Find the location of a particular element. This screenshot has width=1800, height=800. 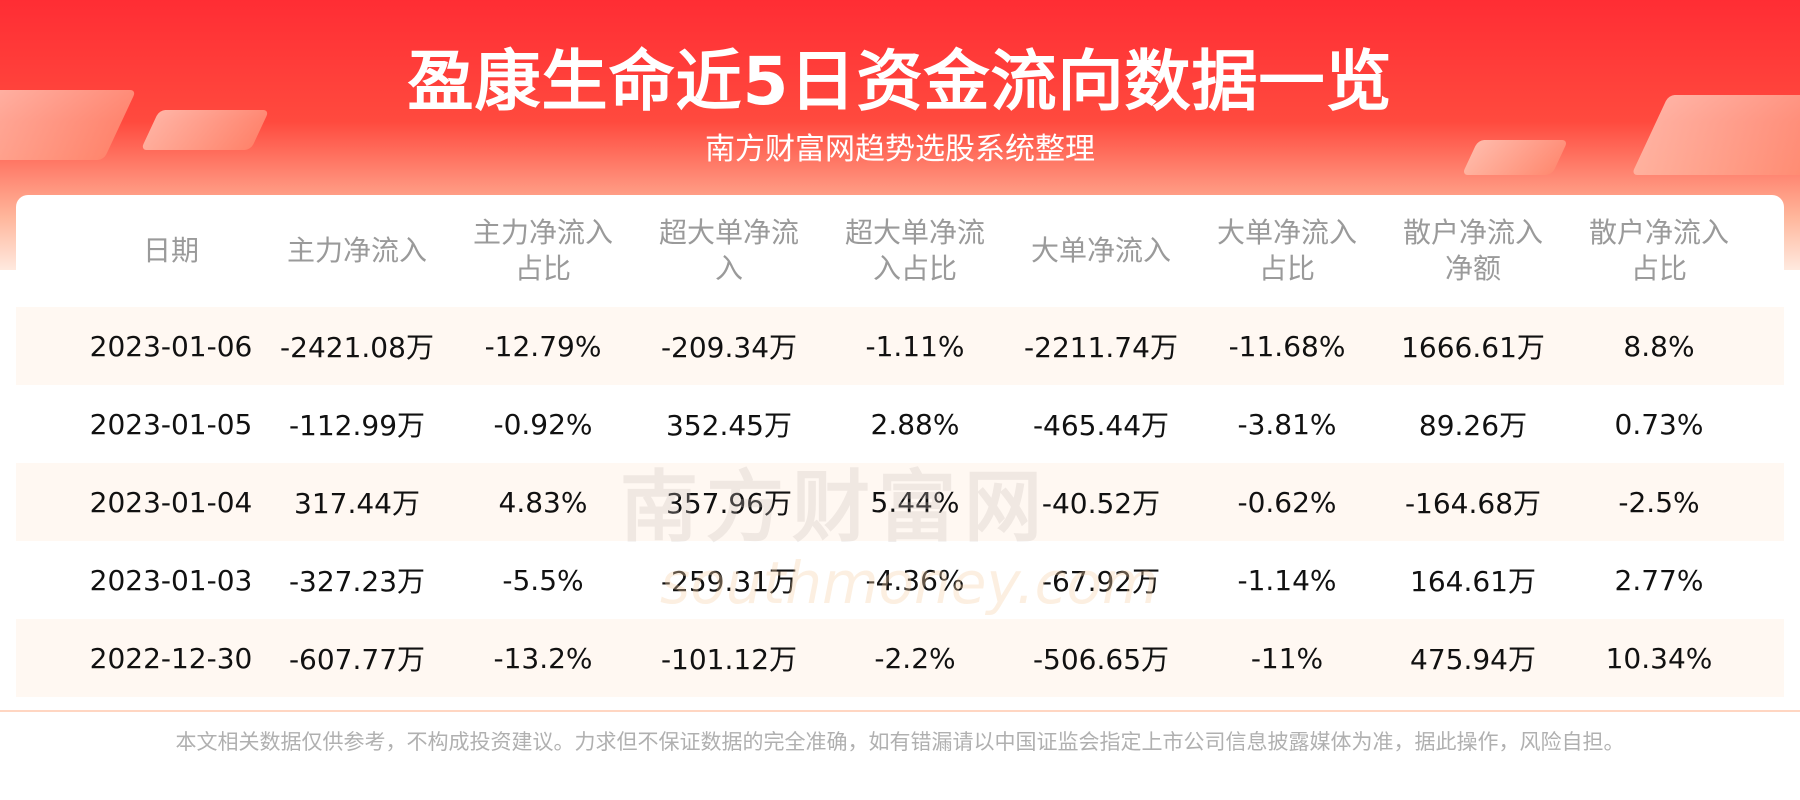

data-cell: -259.31万 is located at coordinates (729, 581).